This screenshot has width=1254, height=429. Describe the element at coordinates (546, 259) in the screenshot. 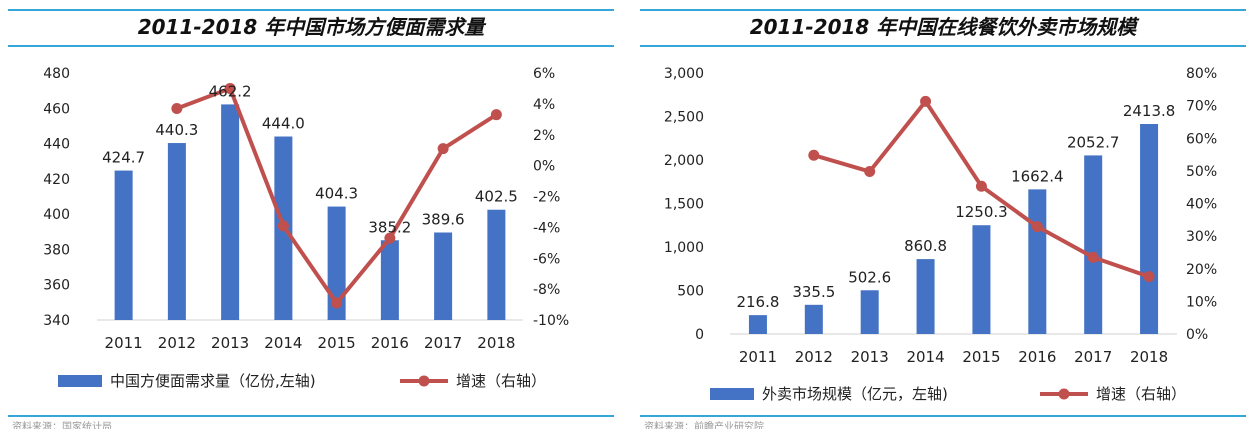

I see `y-right-tick-label: -6%` at that location.